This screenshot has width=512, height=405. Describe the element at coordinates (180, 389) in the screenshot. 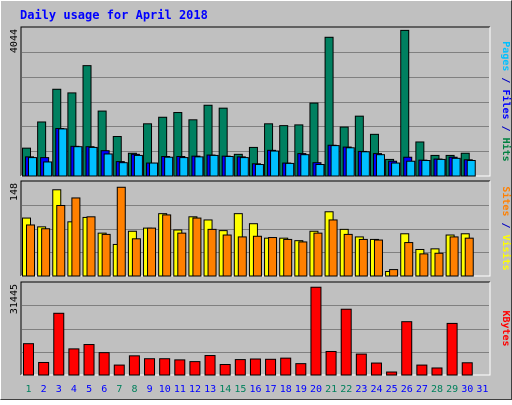

I see `x-tick-label: 11` at that location.